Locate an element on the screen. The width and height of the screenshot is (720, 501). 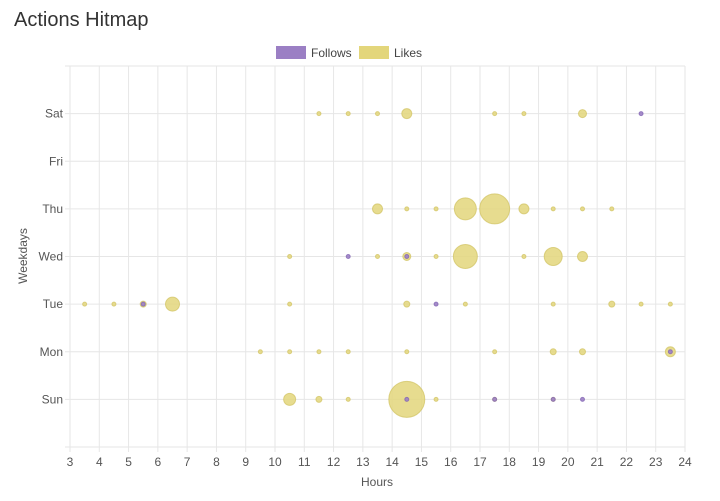
x-tick-label: 17 is located at coordinates (480, 462).